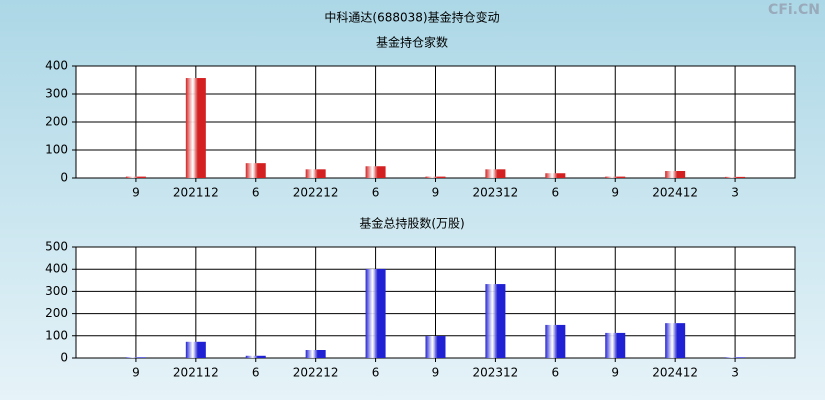 The image size is (825, 400). I want to click on chart-title: 基金持仓家数, so click(412, 42).